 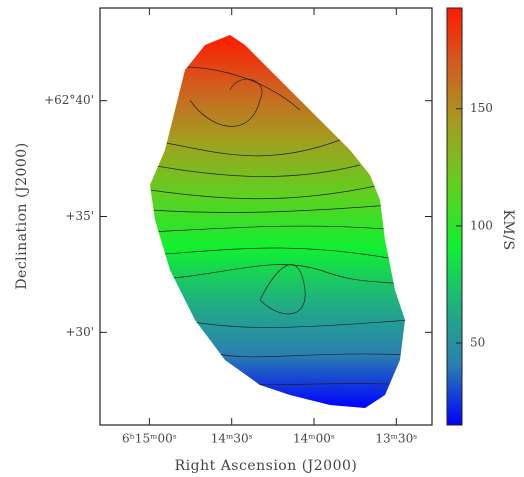 What do you see at coordinates (396, 439) in the screenshot?
I see `x-tick-label: 13ᵐ30ˢ` at bounding box center [396, 439].